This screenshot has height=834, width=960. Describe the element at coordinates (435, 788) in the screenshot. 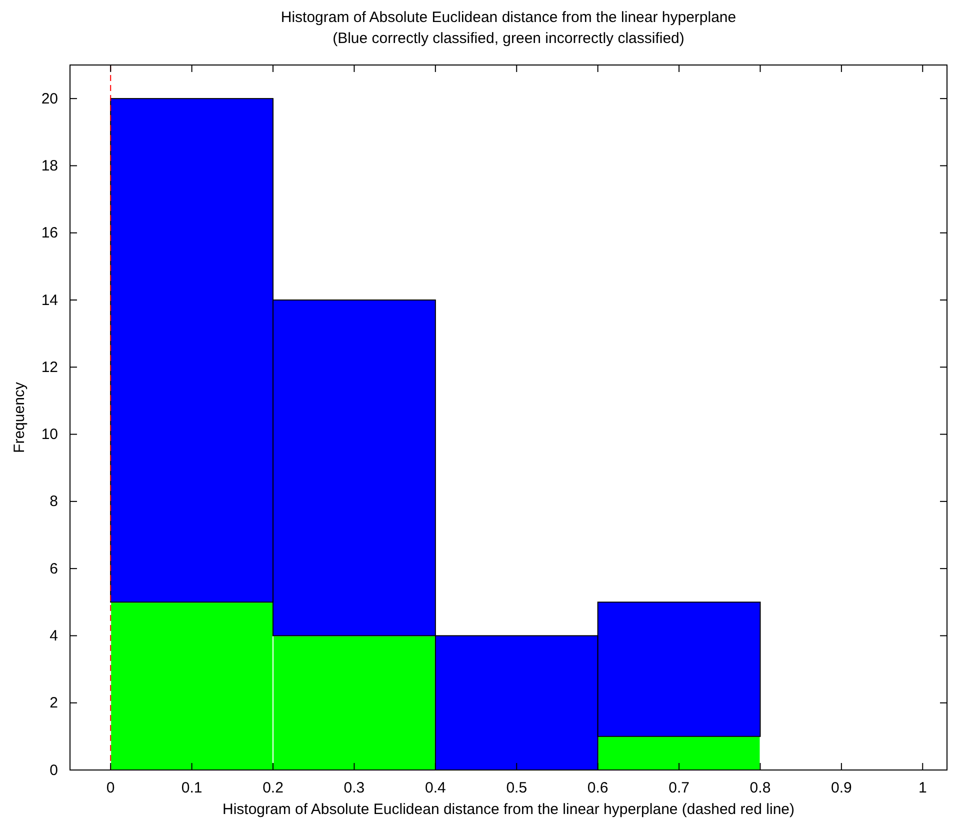

I see `x-tick-label: 0.4` at that location.